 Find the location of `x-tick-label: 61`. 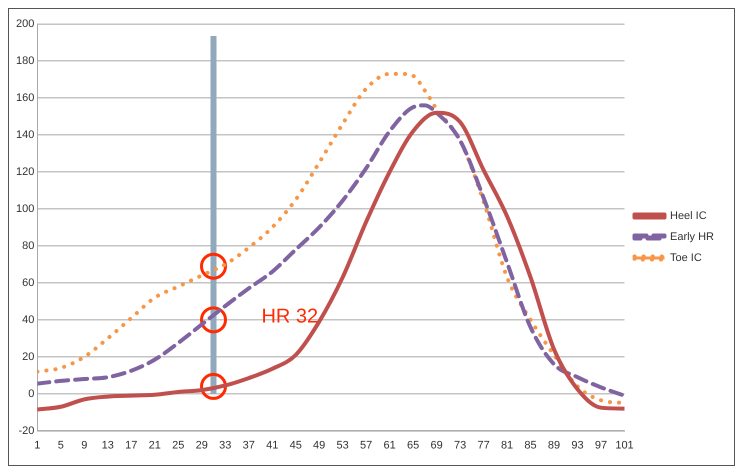

x-tick-label: 61 is located at coordinates (390, 445).